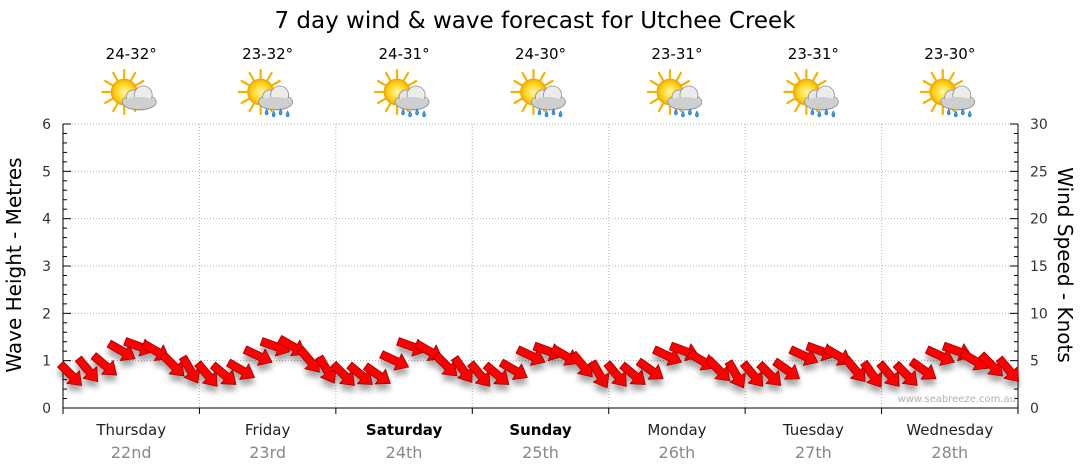 Image resolution: width=1080 pixels, height=475 pixels. What do you see at coordinates (131, 54) in the screenshot?
I see `day-temperature: 24-32°` at bounding box center [131, 54].